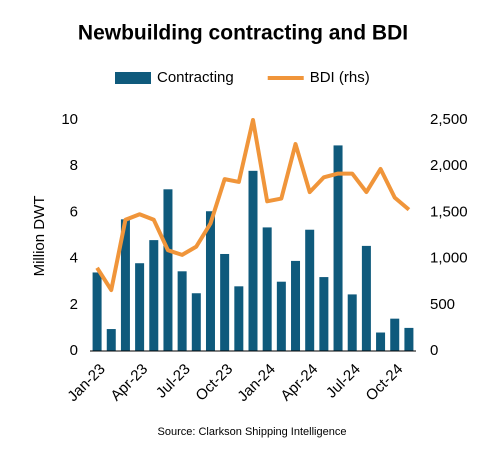 The height and width of the screenshot is (464, 486). I want to click on y-tick-label: 10, so click(69, 119).